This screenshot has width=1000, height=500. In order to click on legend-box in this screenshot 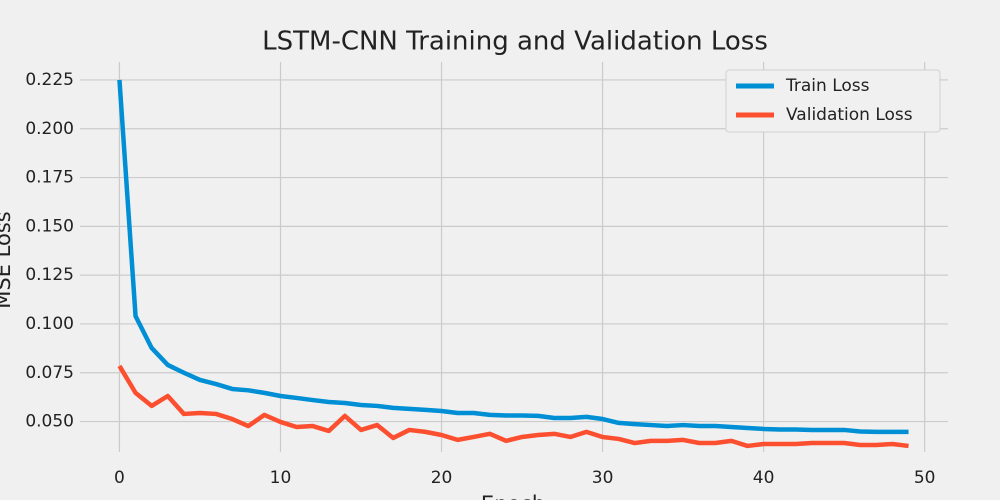, I will do `click(833, 101)`.